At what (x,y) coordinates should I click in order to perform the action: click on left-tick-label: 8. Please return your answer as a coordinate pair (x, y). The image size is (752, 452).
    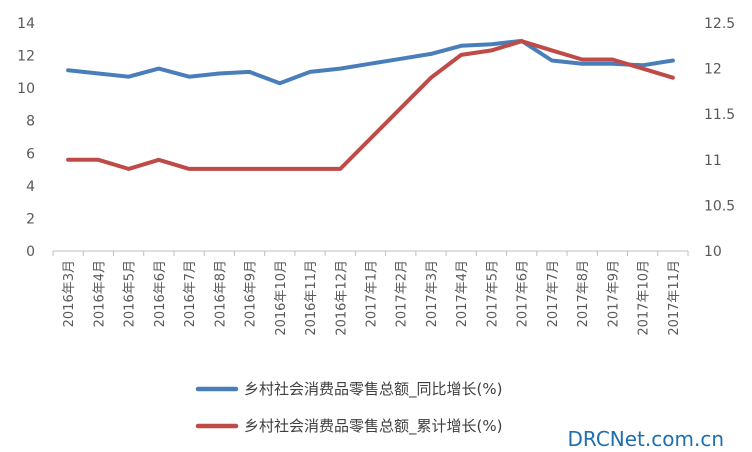
    Looking at the image, I should click on (30, 122).